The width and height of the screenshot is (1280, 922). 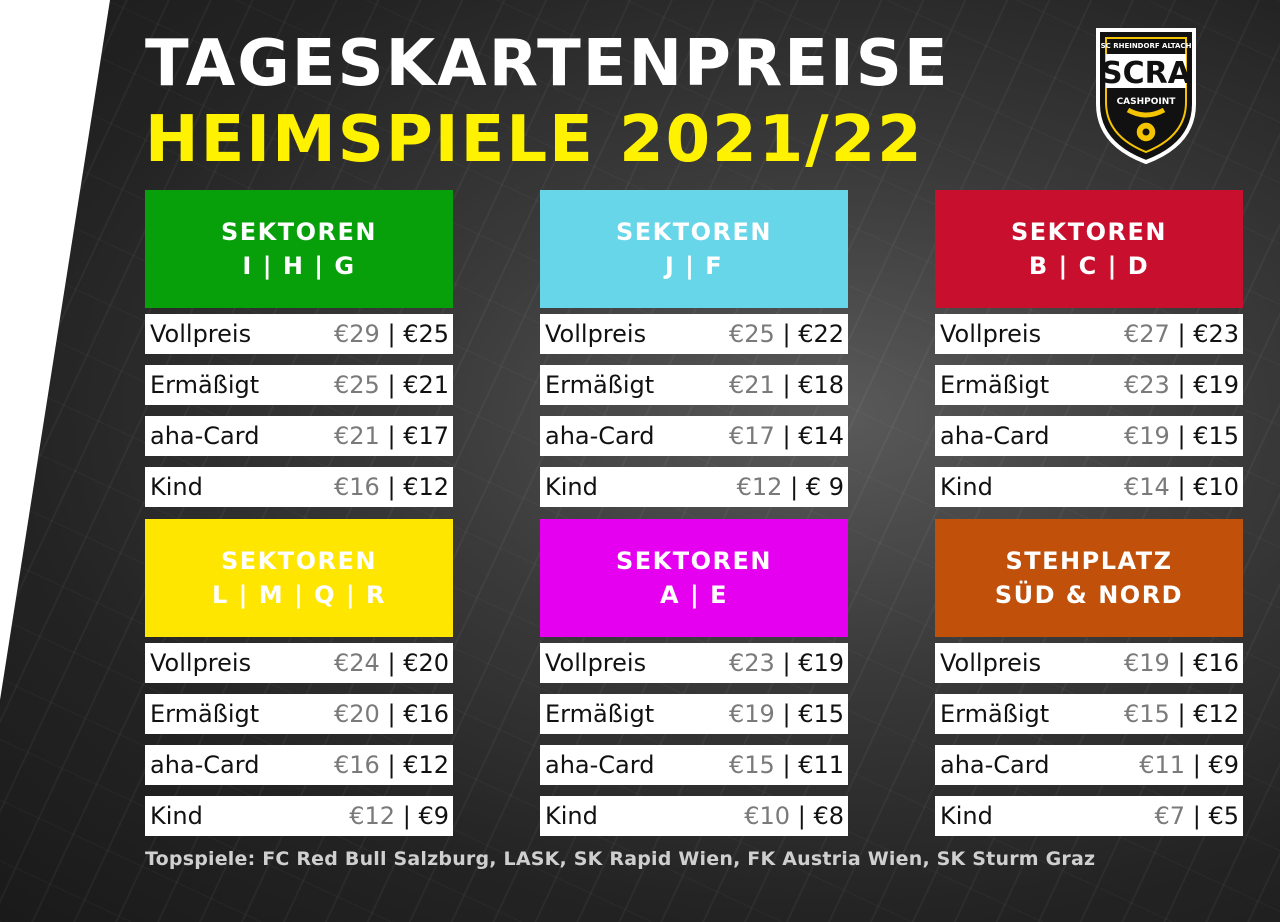 I want to click on price-pair: €7 | €5, so click(x=1197, y=816).